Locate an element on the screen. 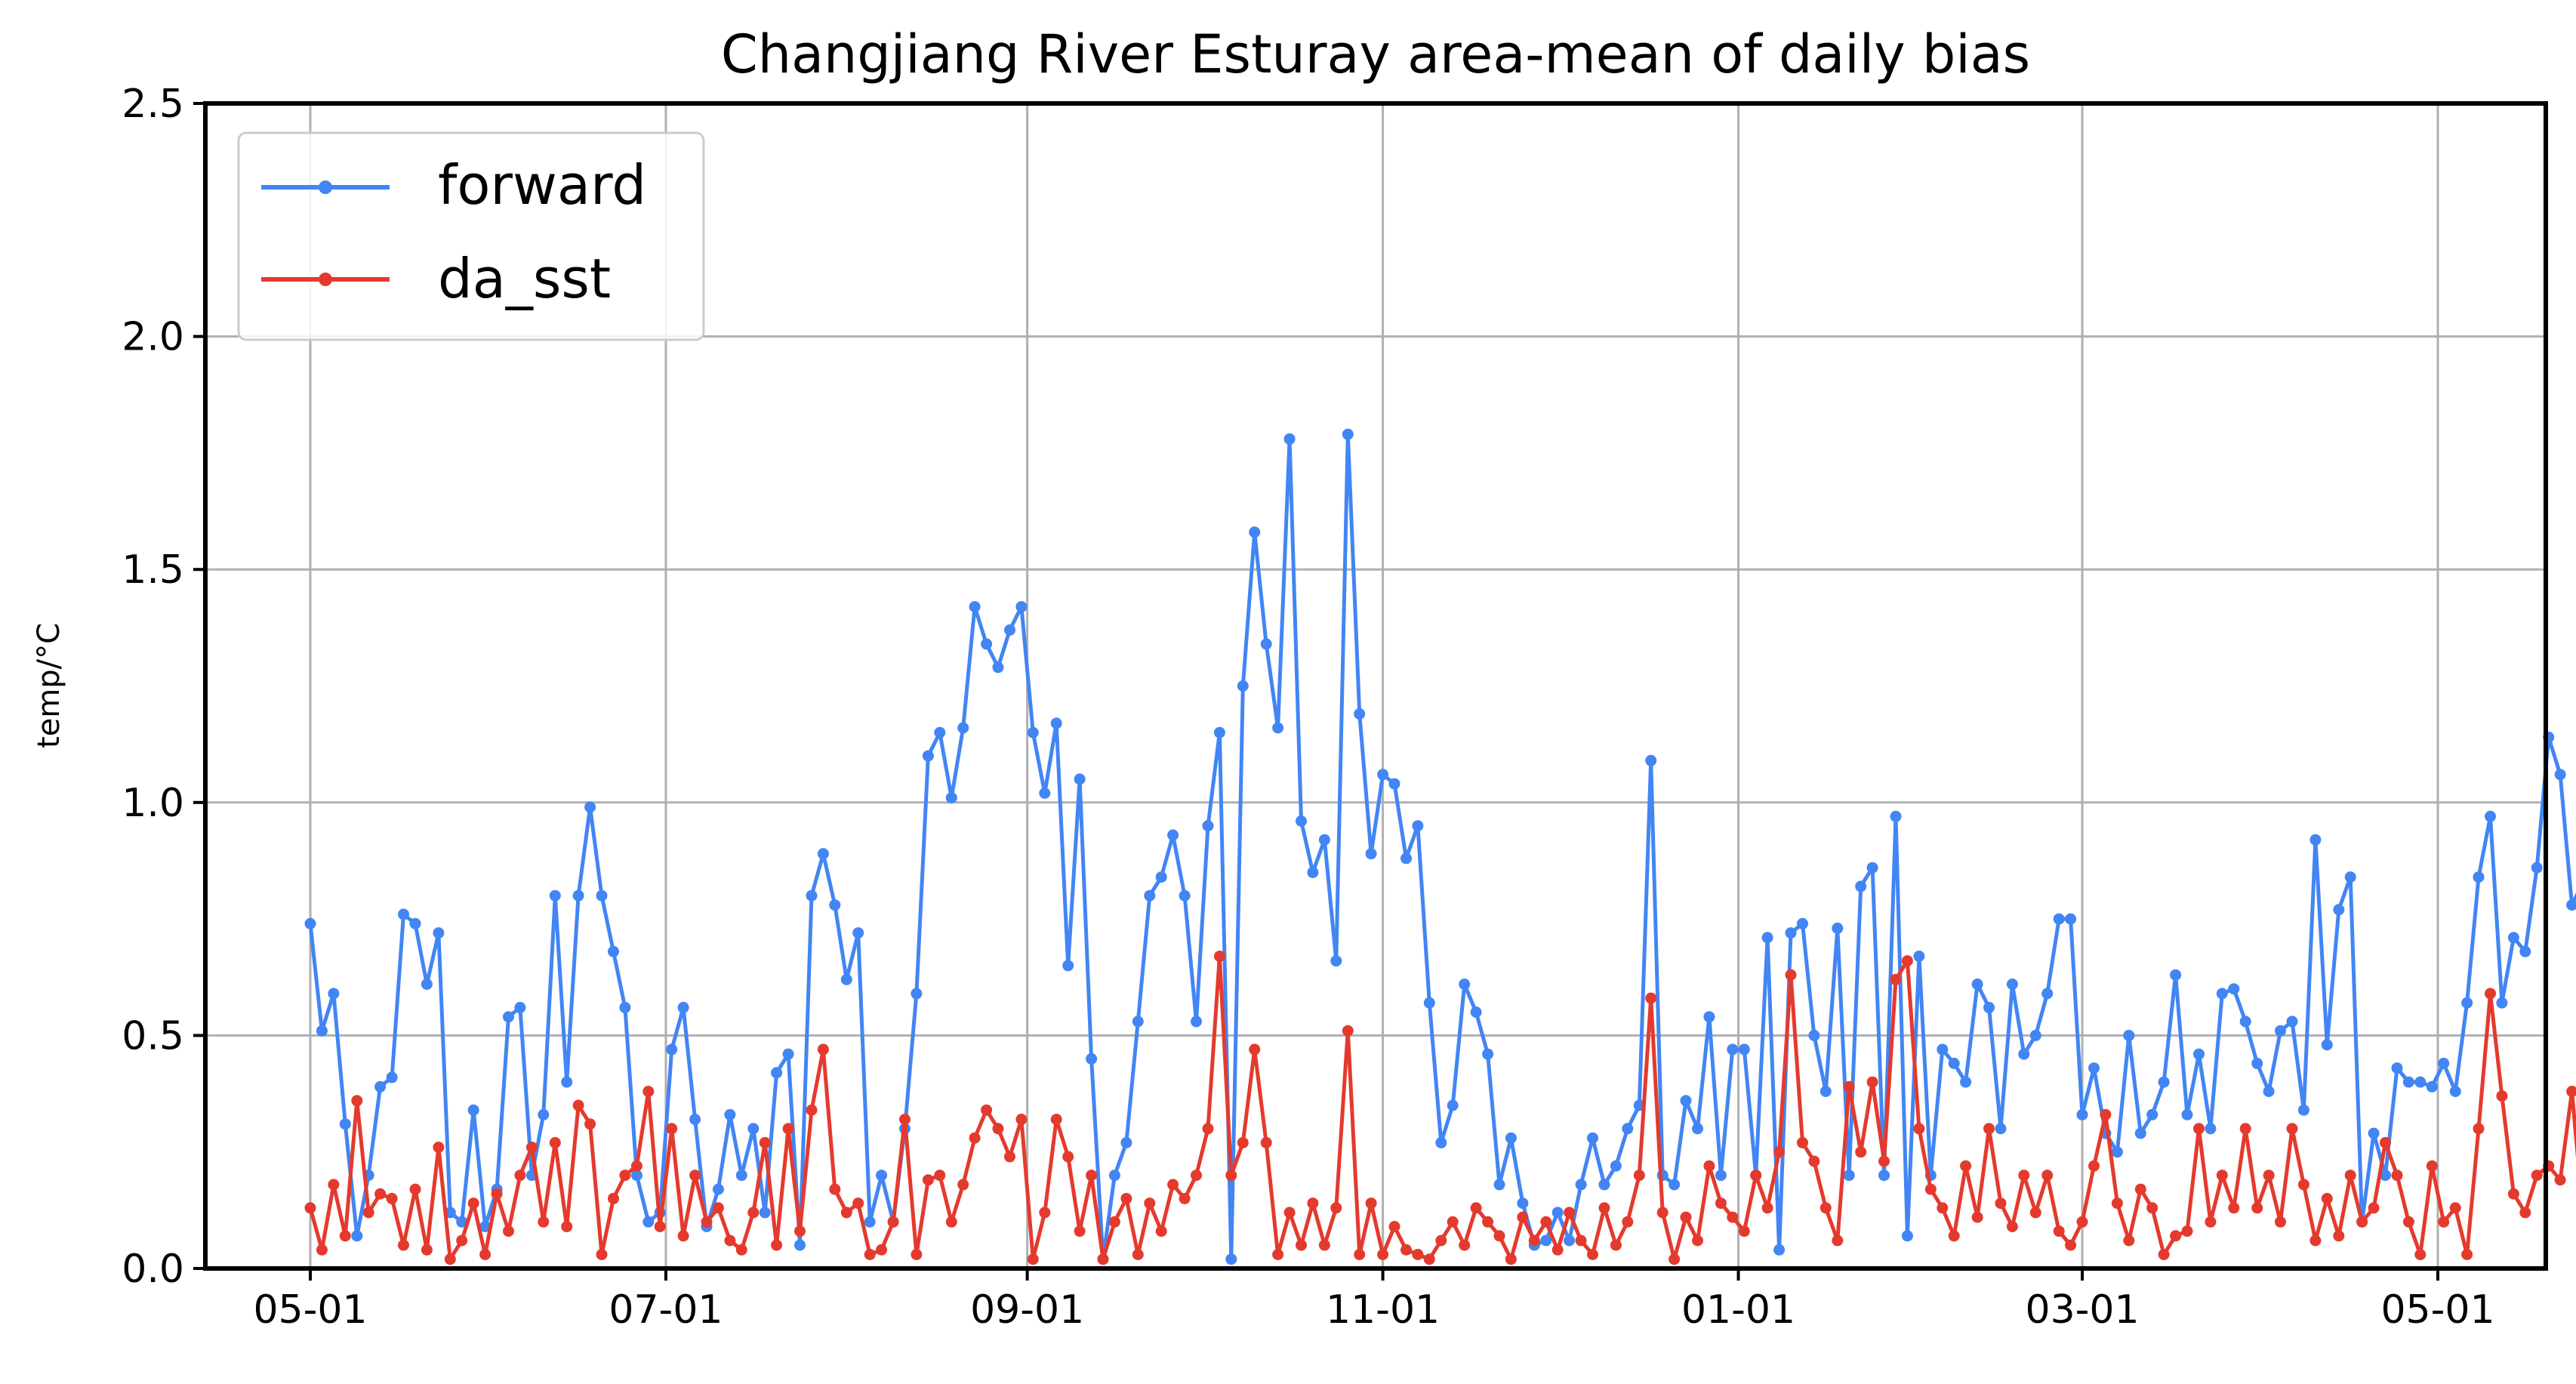  y-tick-label: 1.5 is located at coordinates (153, 570).